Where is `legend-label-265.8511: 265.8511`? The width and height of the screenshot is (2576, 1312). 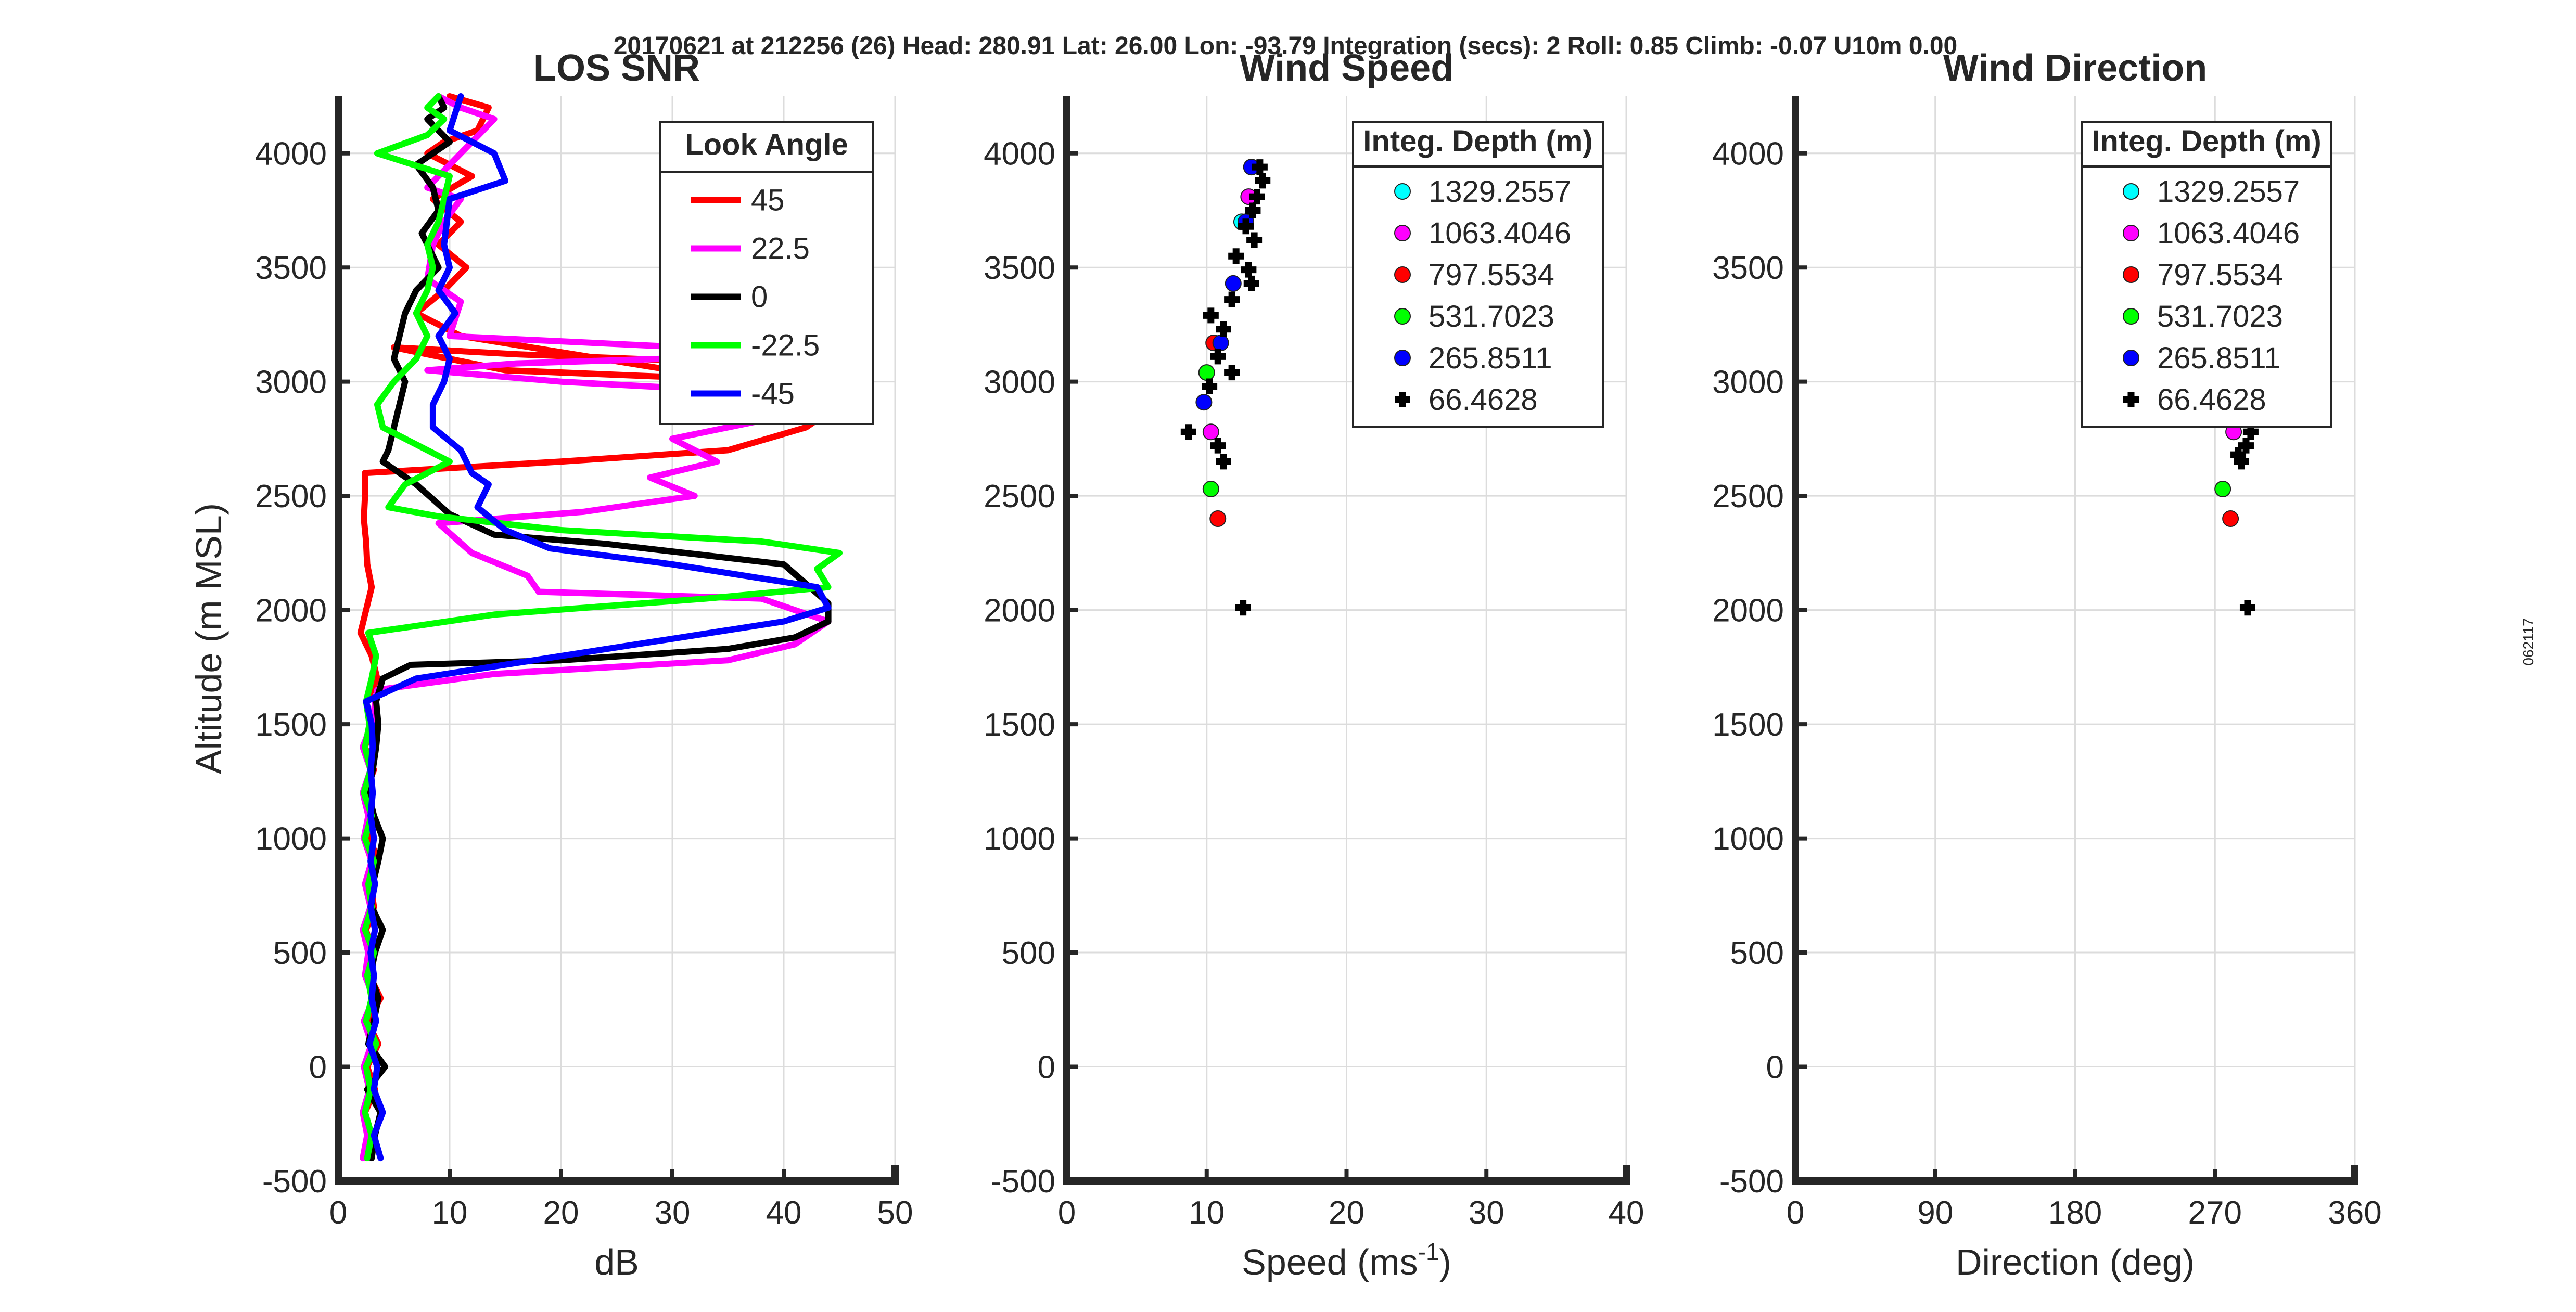
legend-label-265.8511: 265.8511 is located at coordinates (2219, 358).